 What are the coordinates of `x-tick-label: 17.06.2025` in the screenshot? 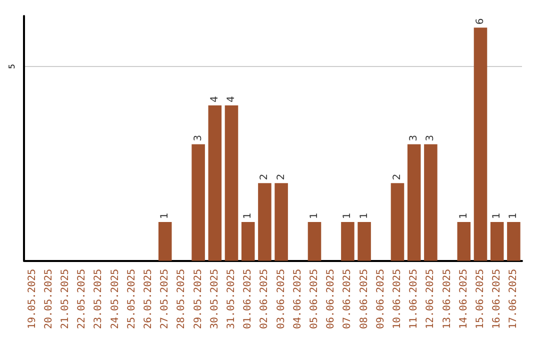 It's located at (514, 299).